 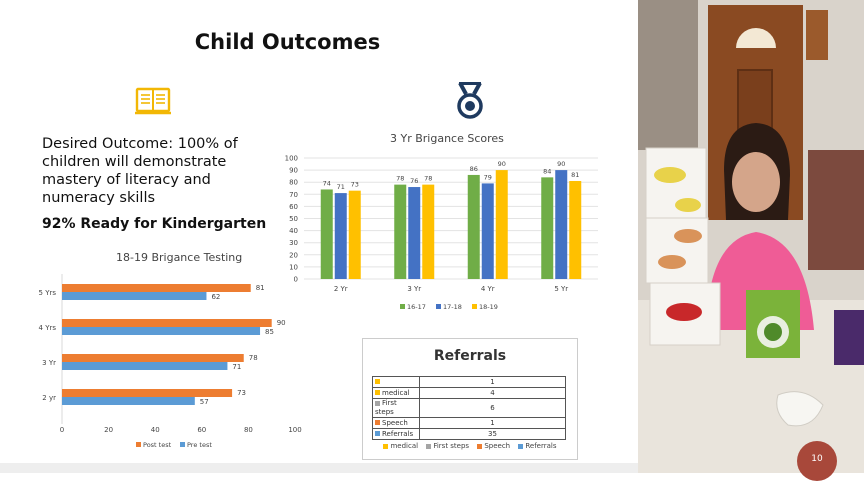 What do you see at coordinates (447, 446) in the screenshot?
I see `legend-item: First steps` at bounding box center [447, 446].